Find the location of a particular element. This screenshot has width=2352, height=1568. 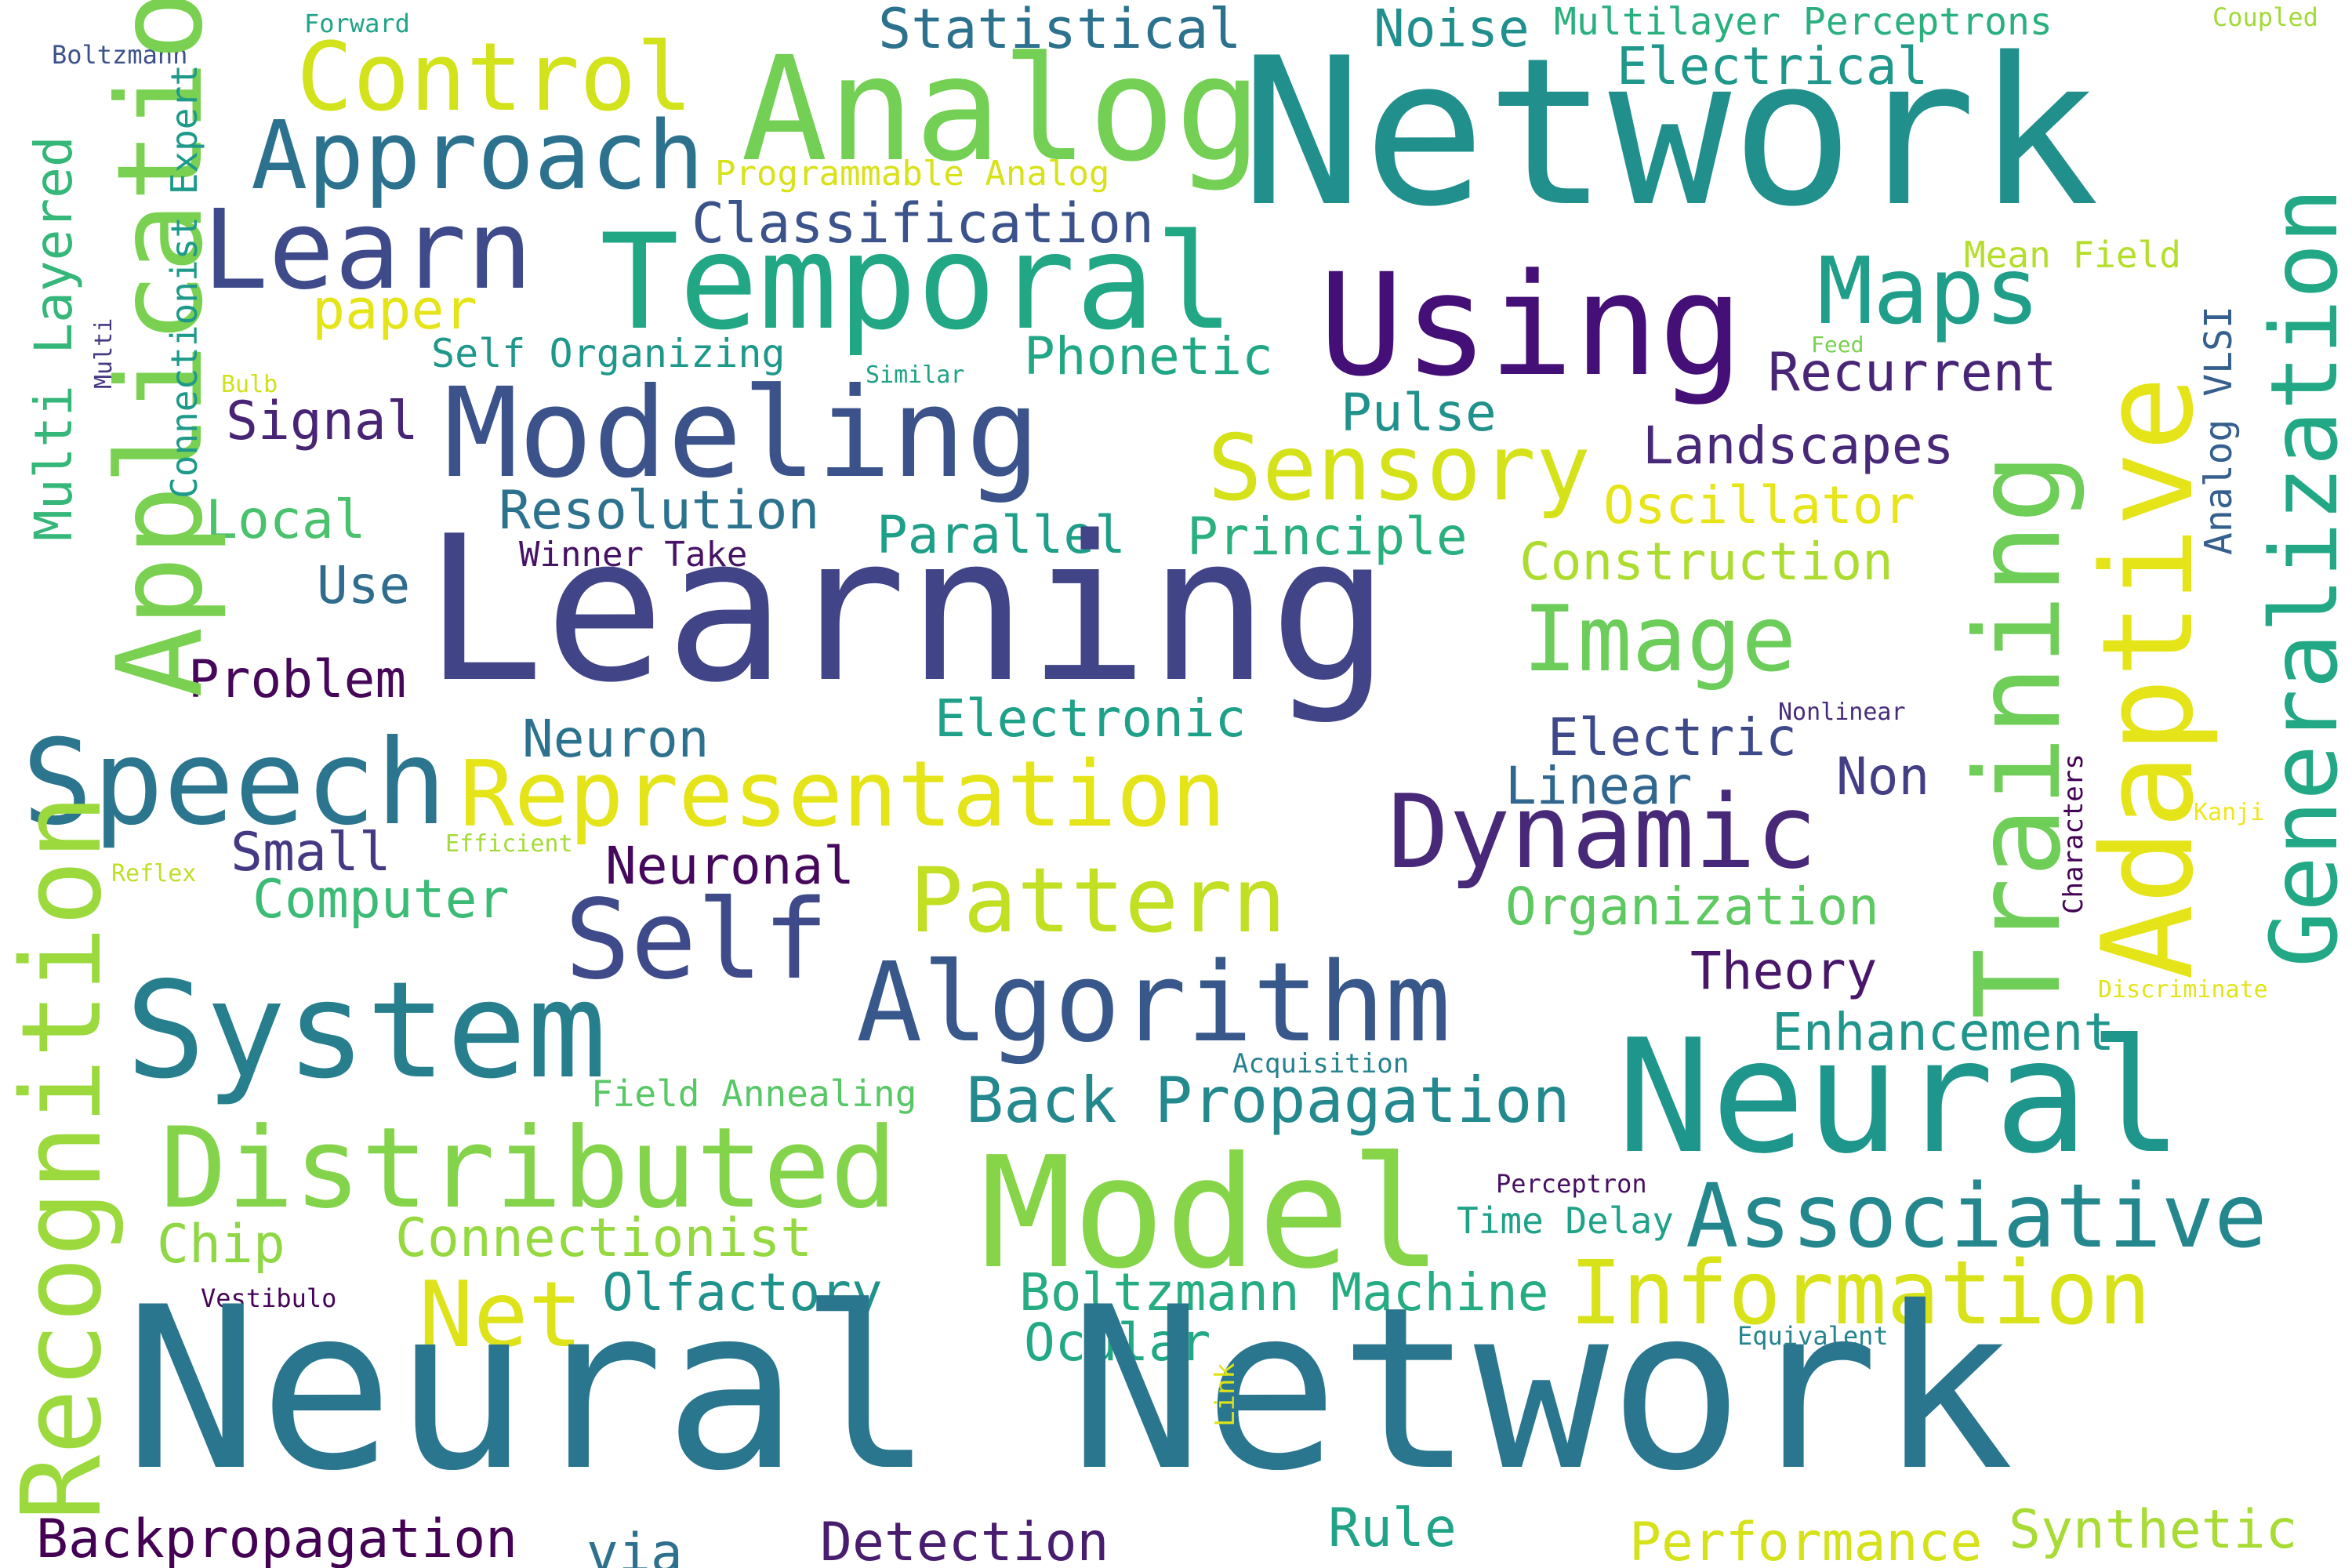

word-parallel: Parallel is located at coordinates (1002, 535).